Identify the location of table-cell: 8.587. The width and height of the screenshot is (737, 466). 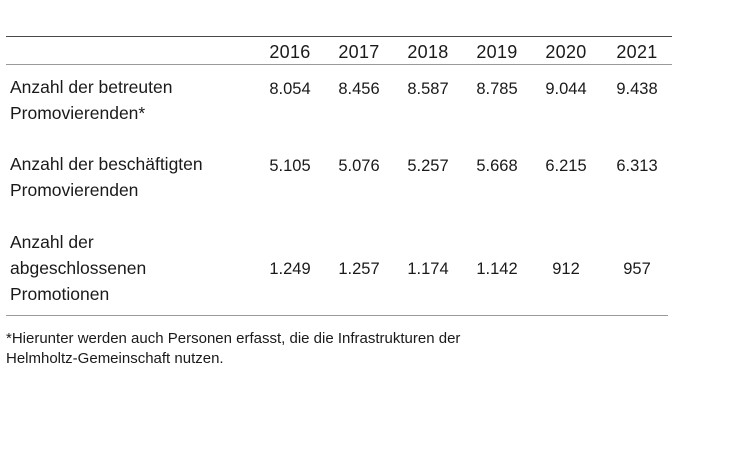
(428, 89).